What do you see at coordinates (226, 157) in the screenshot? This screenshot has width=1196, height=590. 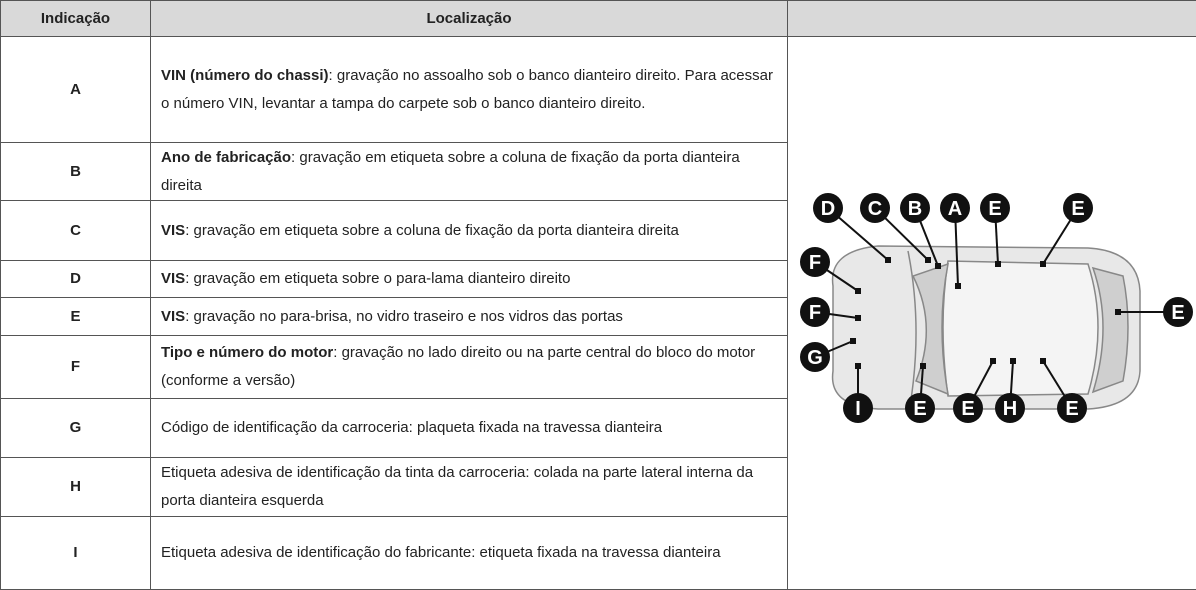 I see `location-bold: Ano de fabricação` at bounding box center [226, 157].